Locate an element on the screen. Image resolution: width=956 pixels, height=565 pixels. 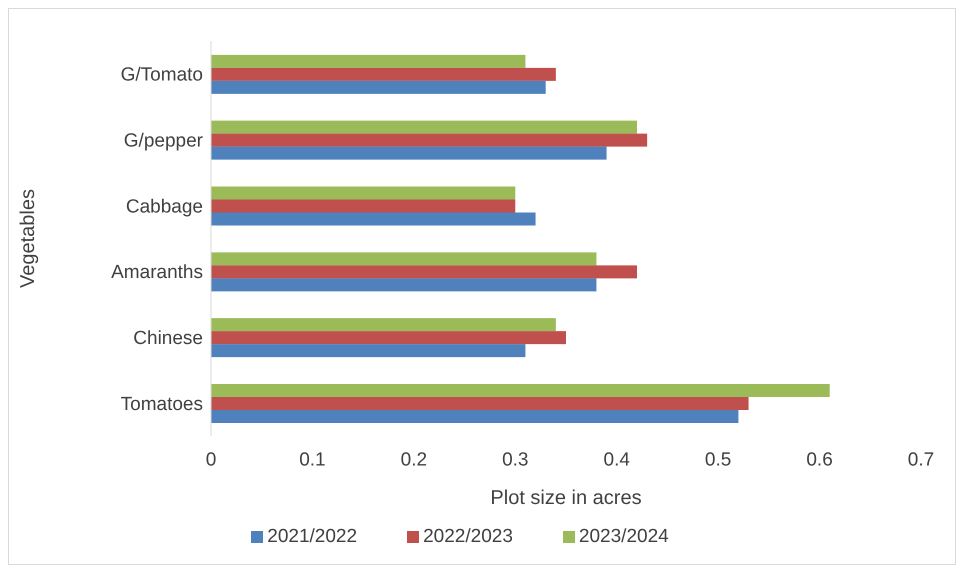
x-tick-label: 0.2 is located at coordinates (414, 459).